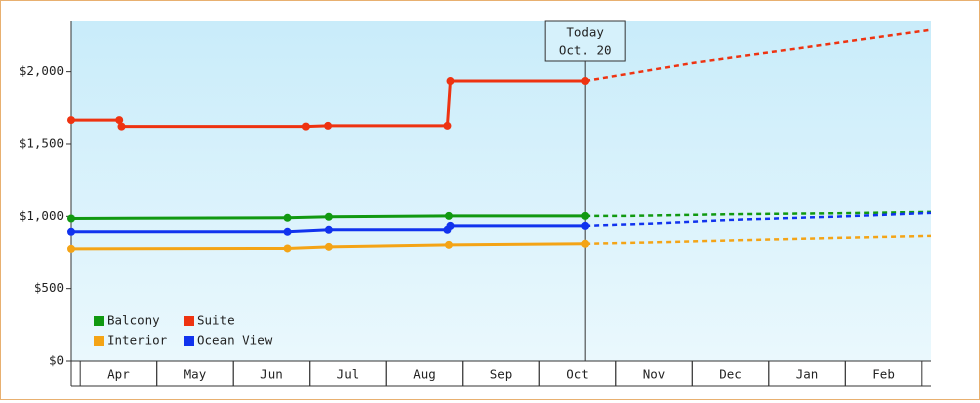 Image resolution: width=980 pixels, height=403 pixels. What do you see at coordinates (41, 70) in the screenshot?
I see `y-tick-label: $2,000` at bounding box center [41, 70].